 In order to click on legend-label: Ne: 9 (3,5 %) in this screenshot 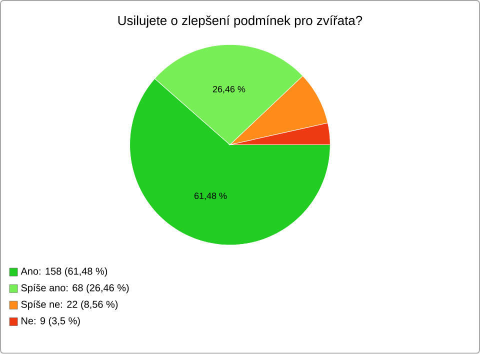, I will do `click(51, 321)`.